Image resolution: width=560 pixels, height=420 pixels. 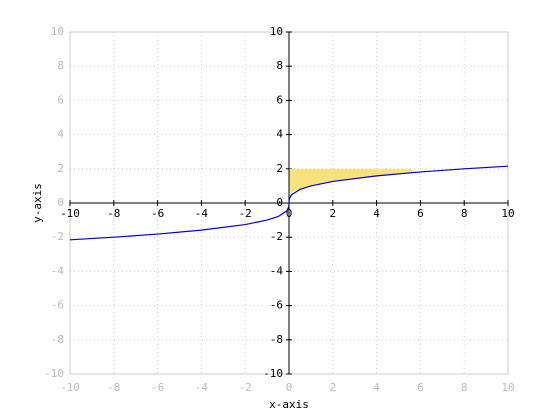 What do you see at coordinates (277, 270) in the screenshot?
I see `y-axis-tick-label: -4` at bounding box center [277, 270].